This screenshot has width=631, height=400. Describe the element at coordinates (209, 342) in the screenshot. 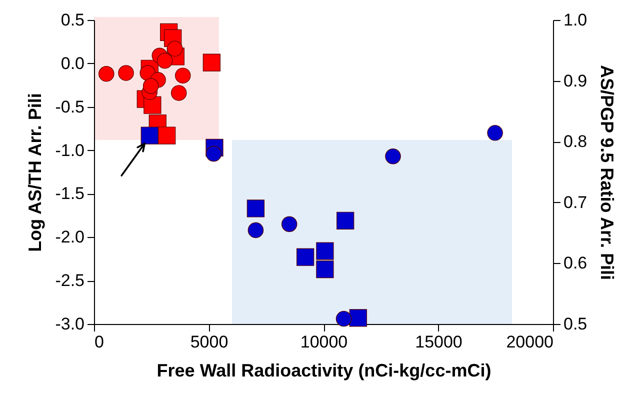

I see `x-tick-label: 5000` at that location.